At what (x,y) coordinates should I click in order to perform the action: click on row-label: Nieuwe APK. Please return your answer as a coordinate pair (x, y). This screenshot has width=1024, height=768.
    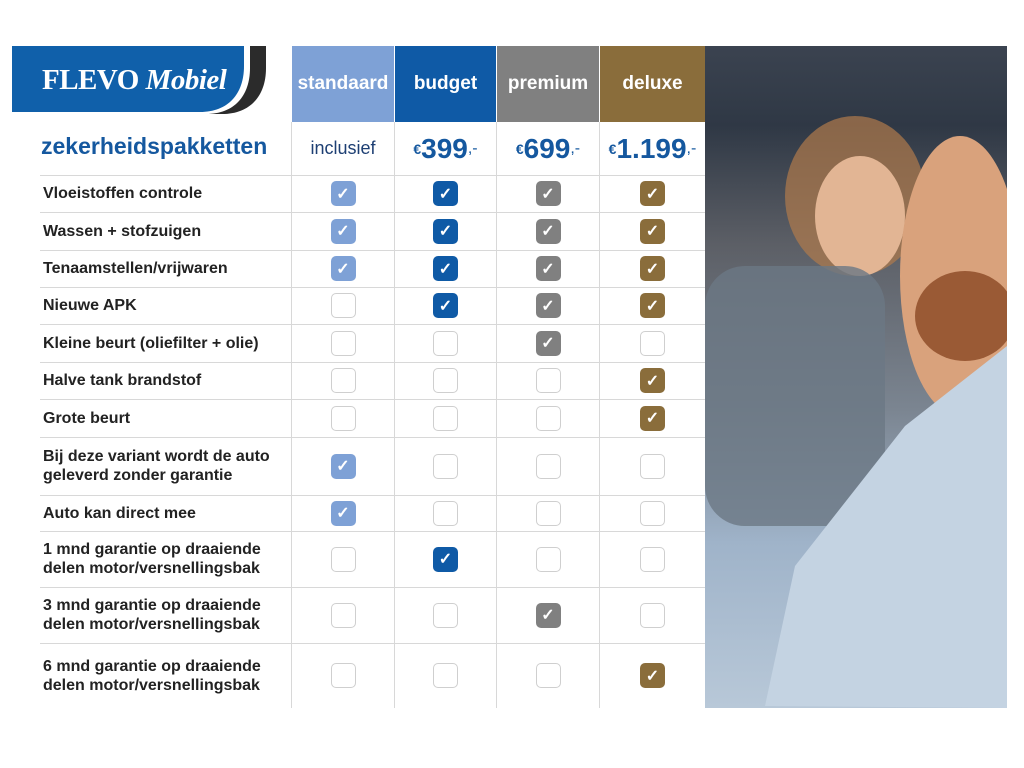
    Looking at the image, I should click on (90, 305).